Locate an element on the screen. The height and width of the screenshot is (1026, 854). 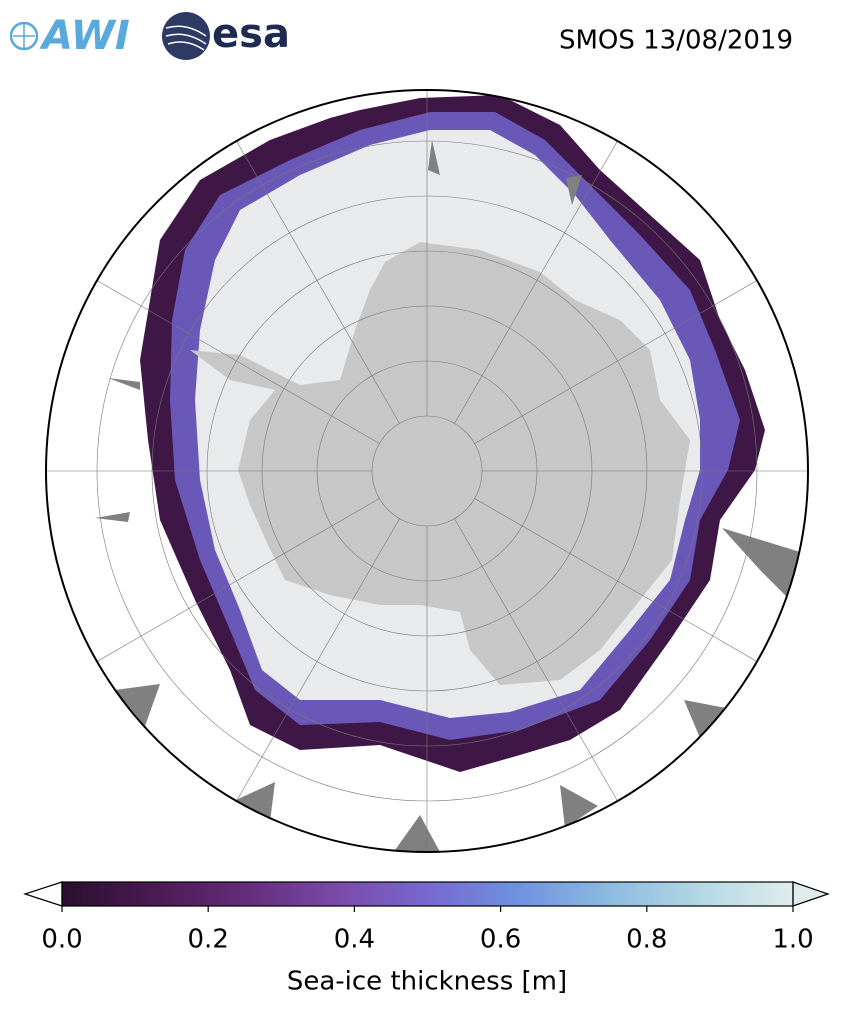
colorbar-scale is located at coordinates (427, 894).